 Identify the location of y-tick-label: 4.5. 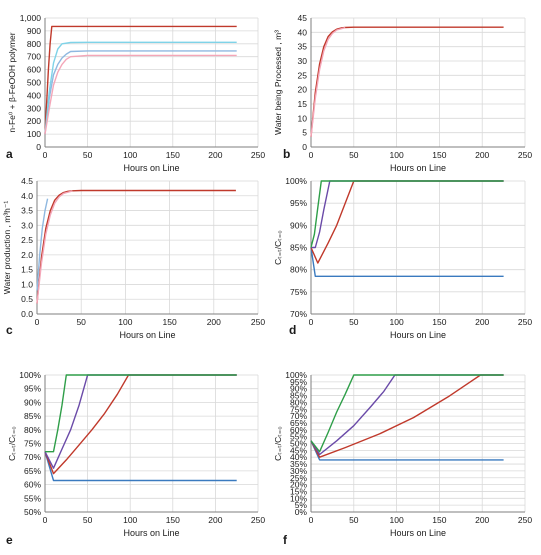
(27, 181).